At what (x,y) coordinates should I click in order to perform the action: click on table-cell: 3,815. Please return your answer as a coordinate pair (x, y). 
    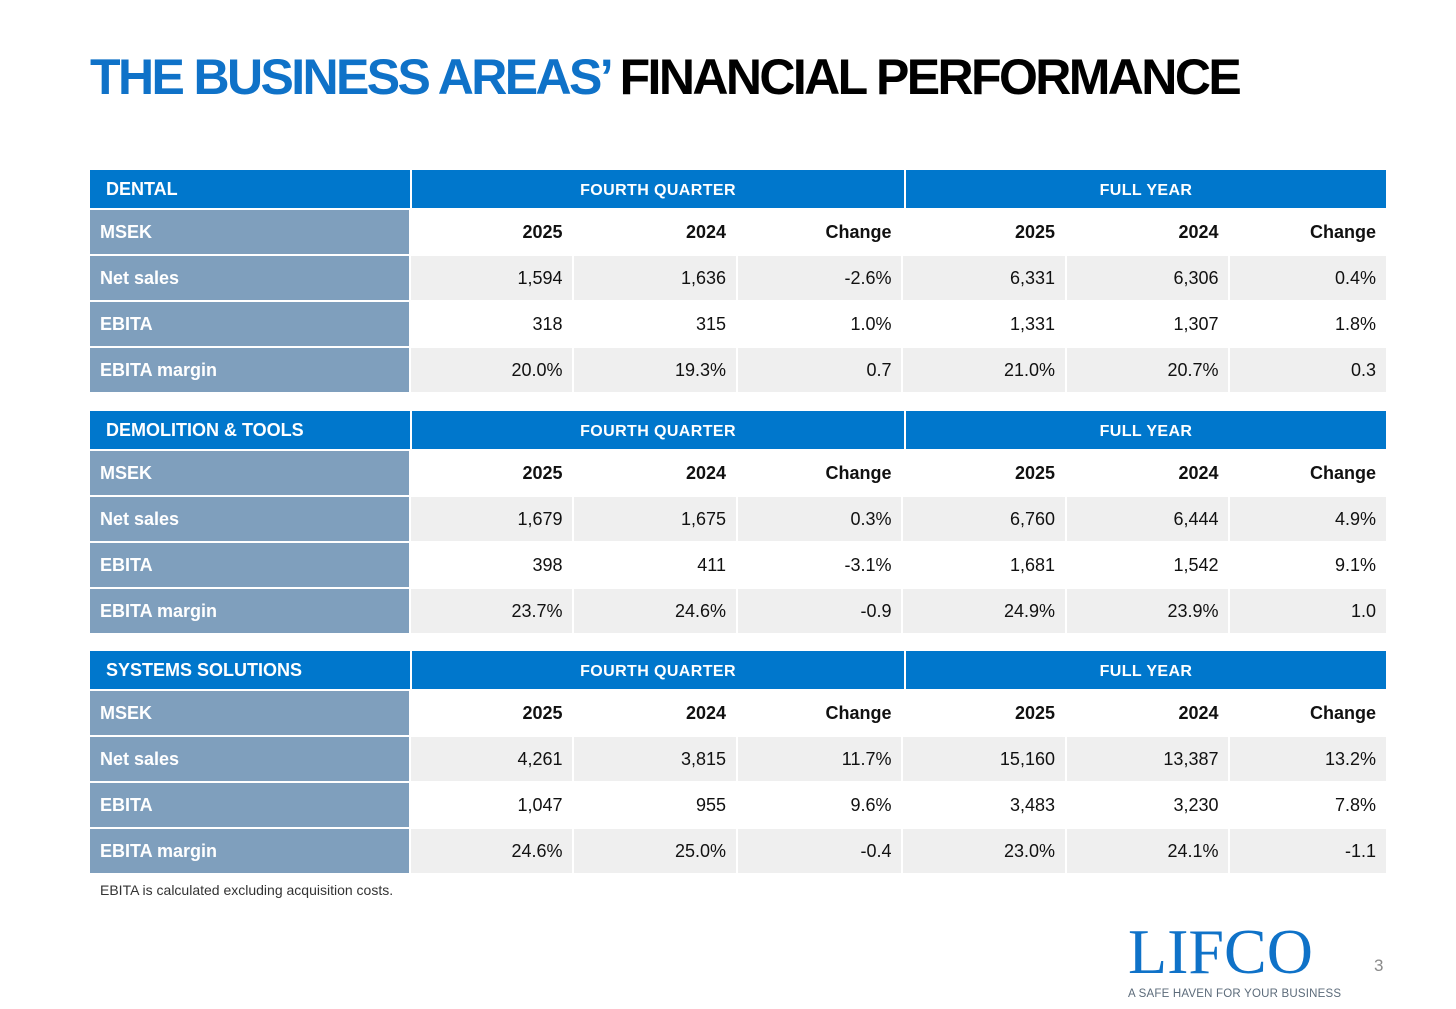
    Looking at the image, I should click on (655, 759).